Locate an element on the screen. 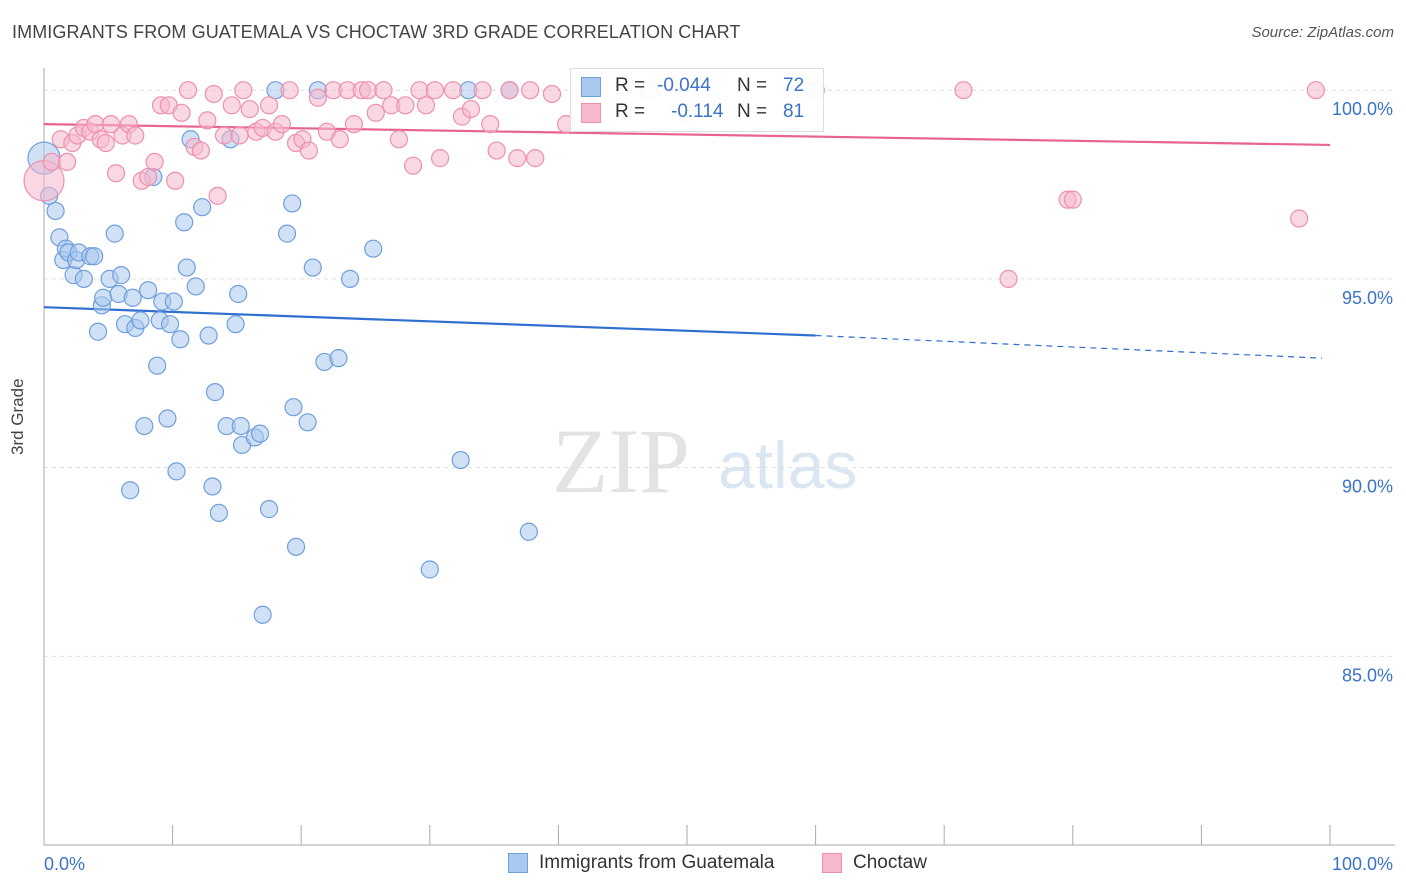  stats-legend: R = -0.044 N = 72 R = -0.114 N = 81 is located at coordinates (697, 100).